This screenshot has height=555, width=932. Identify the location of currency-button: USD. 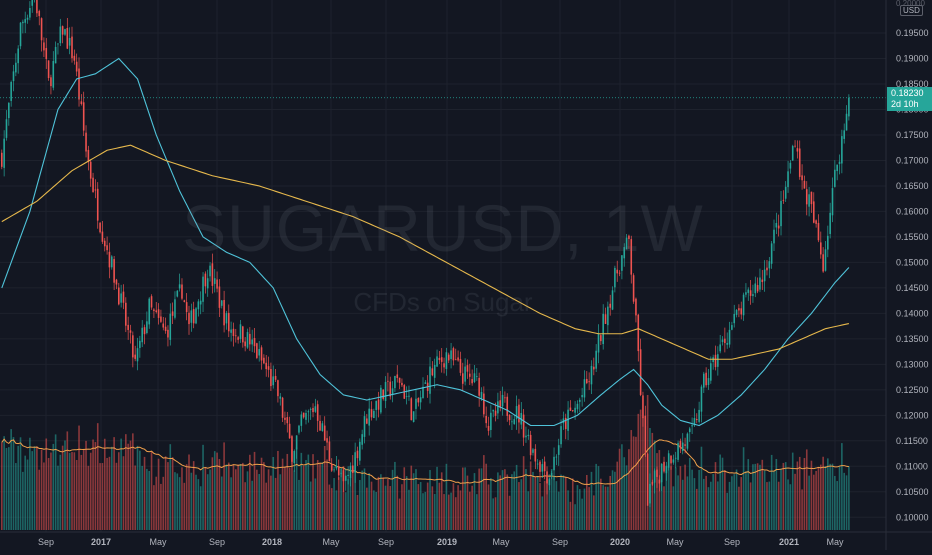
(911, 10).